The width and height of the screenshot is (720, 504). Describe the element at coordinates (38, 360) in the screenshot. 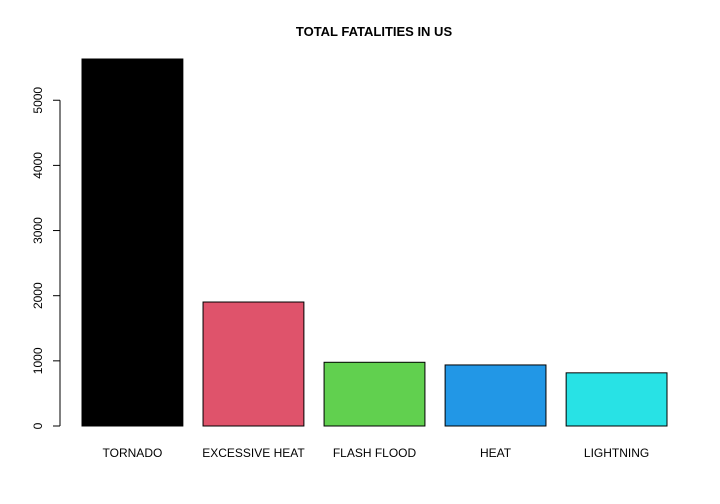

I see `y-tick-label: 1000` at that location.